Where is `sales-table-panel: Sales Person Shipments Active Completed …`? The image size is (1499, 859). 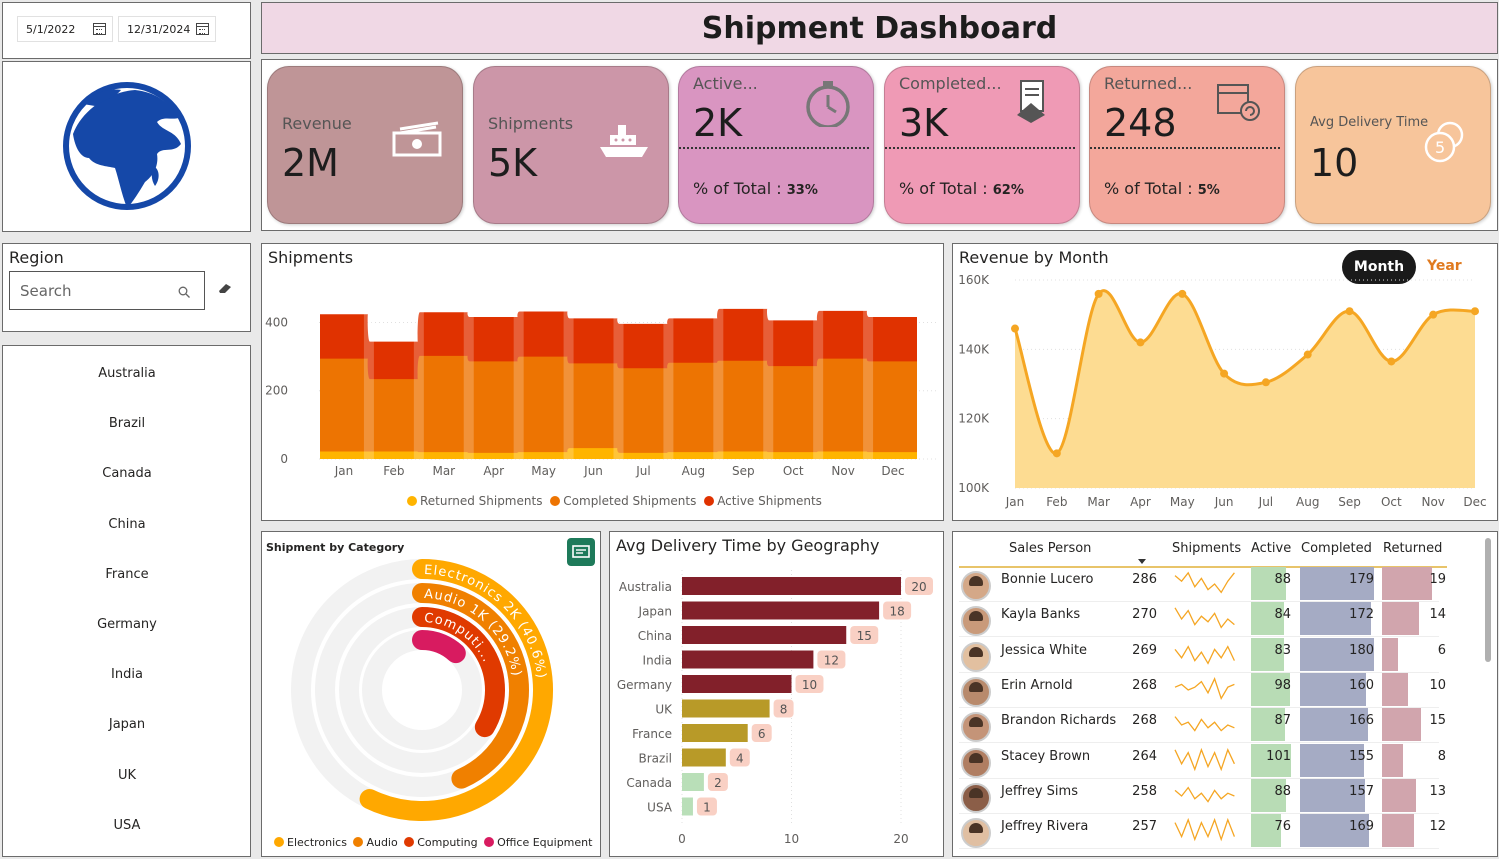 sales-table-panel: Sales Person Shipments Active Completed … is located at coordinates (1225, 694).